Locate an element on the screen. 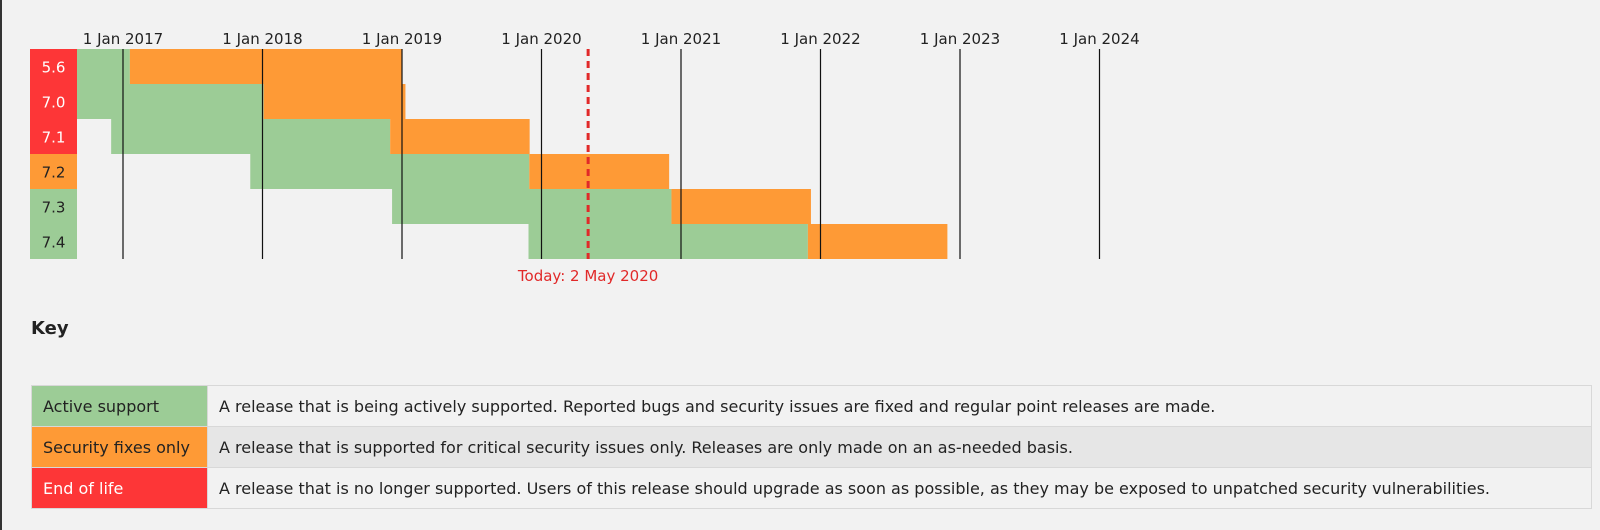 The width and height of the screenshot is (1600, 530). x-tick-label-2022: 1 Jan 2022 is located at coordinates (820, 39).